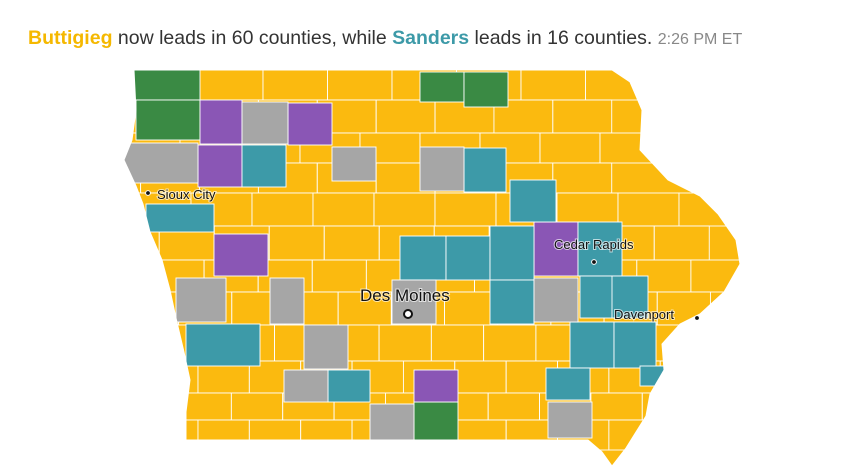  Describe the element at coordinates (252, 38) in the screenshot. I see `headline-text-a: now leads in 60 counties, while` at that location.